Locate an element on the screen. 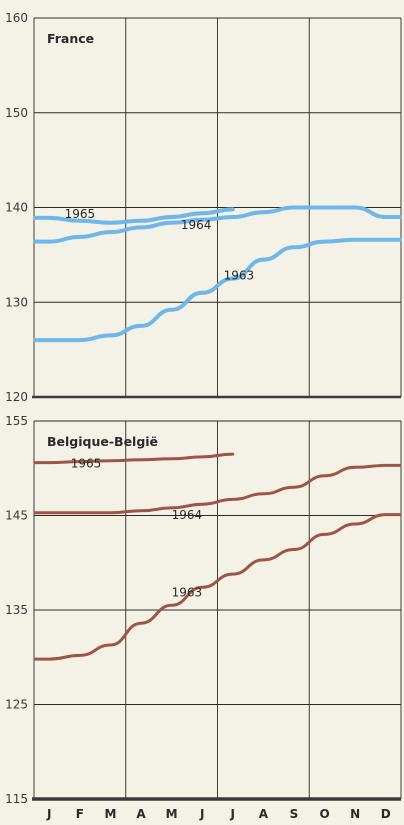  x-tick-label: F is located at coordinates (80, 814).